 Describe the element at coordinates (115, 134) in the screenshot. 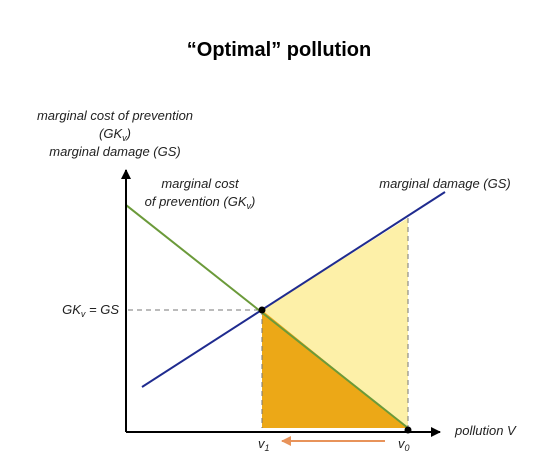

I see `y-axis-label: (GKv)` at that location.